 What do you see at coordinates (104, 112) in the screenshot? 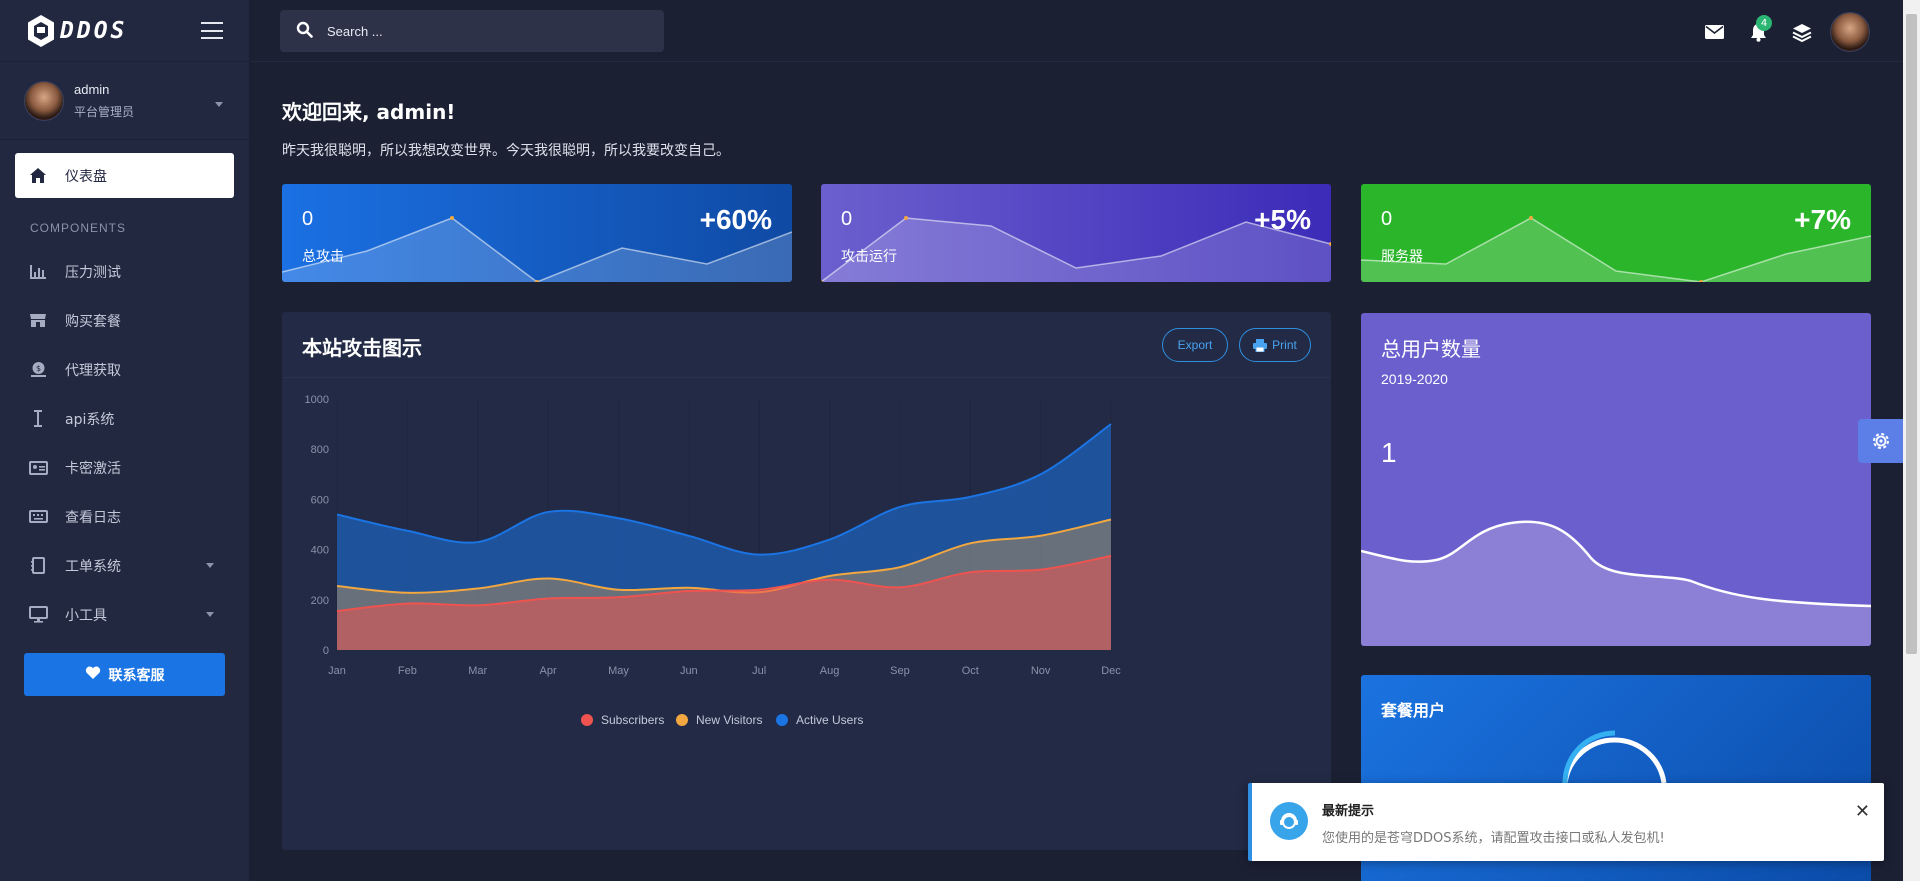
I see `user-role: 平台管理员` at bounding box center [104, 112].